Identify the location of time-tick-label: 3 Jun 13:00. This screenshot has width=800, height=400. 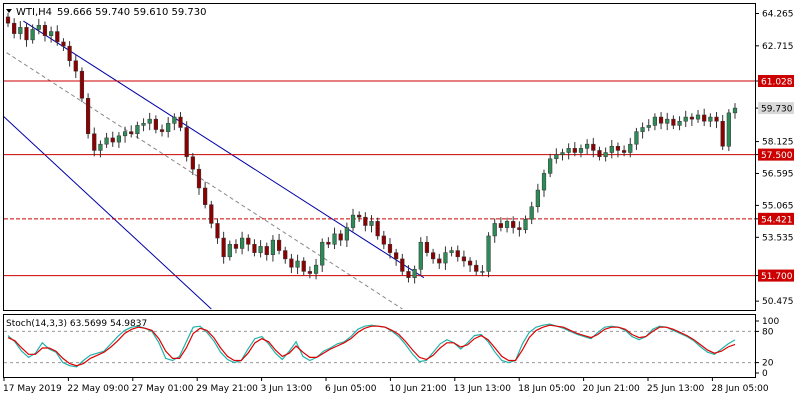
(287, 389).